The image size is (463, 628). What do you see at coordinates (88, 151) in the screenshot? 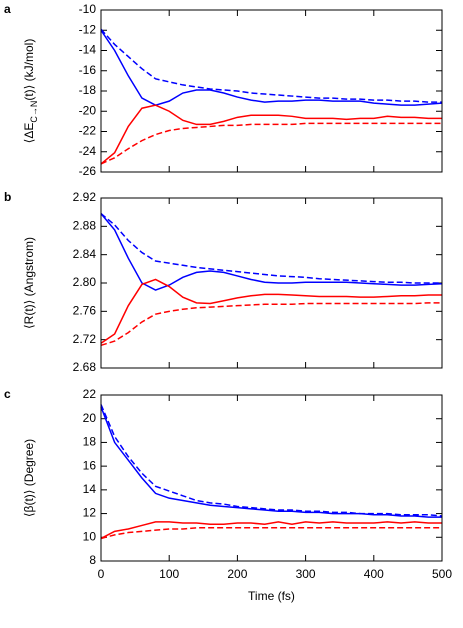
I see `y-tick-label: -24` at bounding box center [88, 151].